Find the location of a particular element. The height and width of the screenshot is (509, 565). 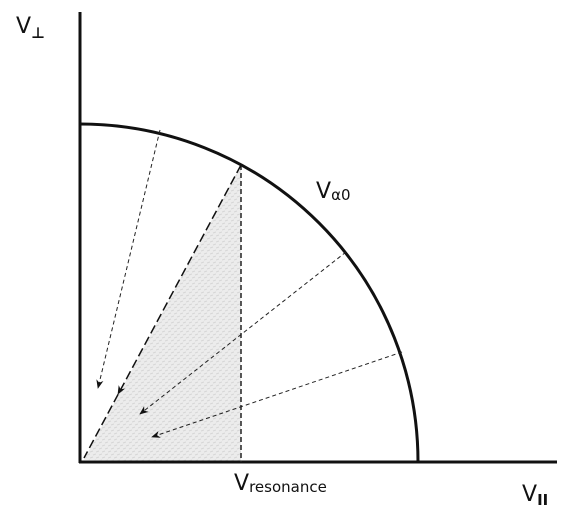

subscript: ⊥ is located at coordinates (38, 33).